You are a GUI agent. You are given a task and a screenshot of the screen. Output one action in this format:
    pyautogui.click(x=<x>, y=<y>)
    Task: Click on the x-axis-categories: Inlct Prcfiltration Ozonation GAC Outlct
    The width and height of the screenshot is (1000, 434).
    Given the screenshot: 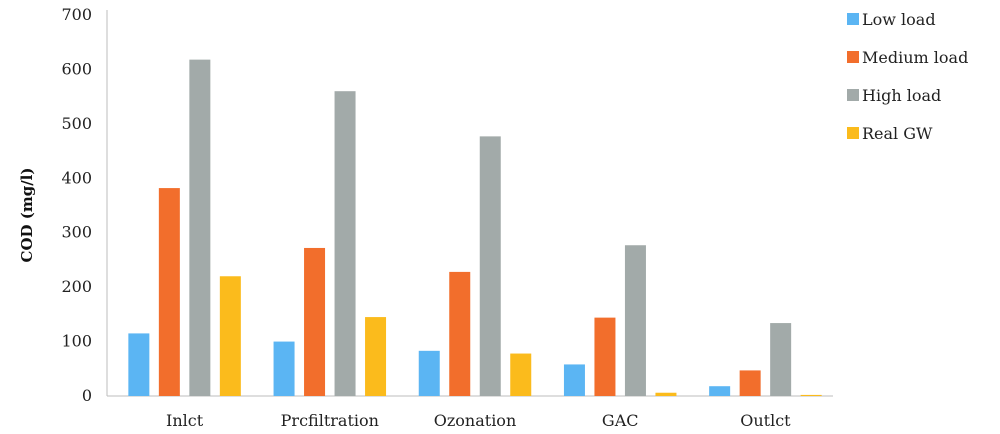 What is the action you would take?
    pyautogui.click(x=478, y=420)
    